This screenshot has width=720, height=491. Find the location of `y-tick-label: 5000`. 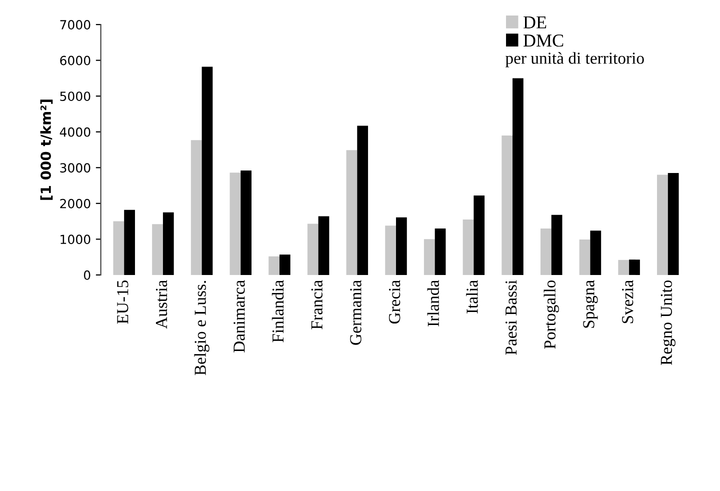

y-tick-label: 5000 is located at coordinates (75, 97).